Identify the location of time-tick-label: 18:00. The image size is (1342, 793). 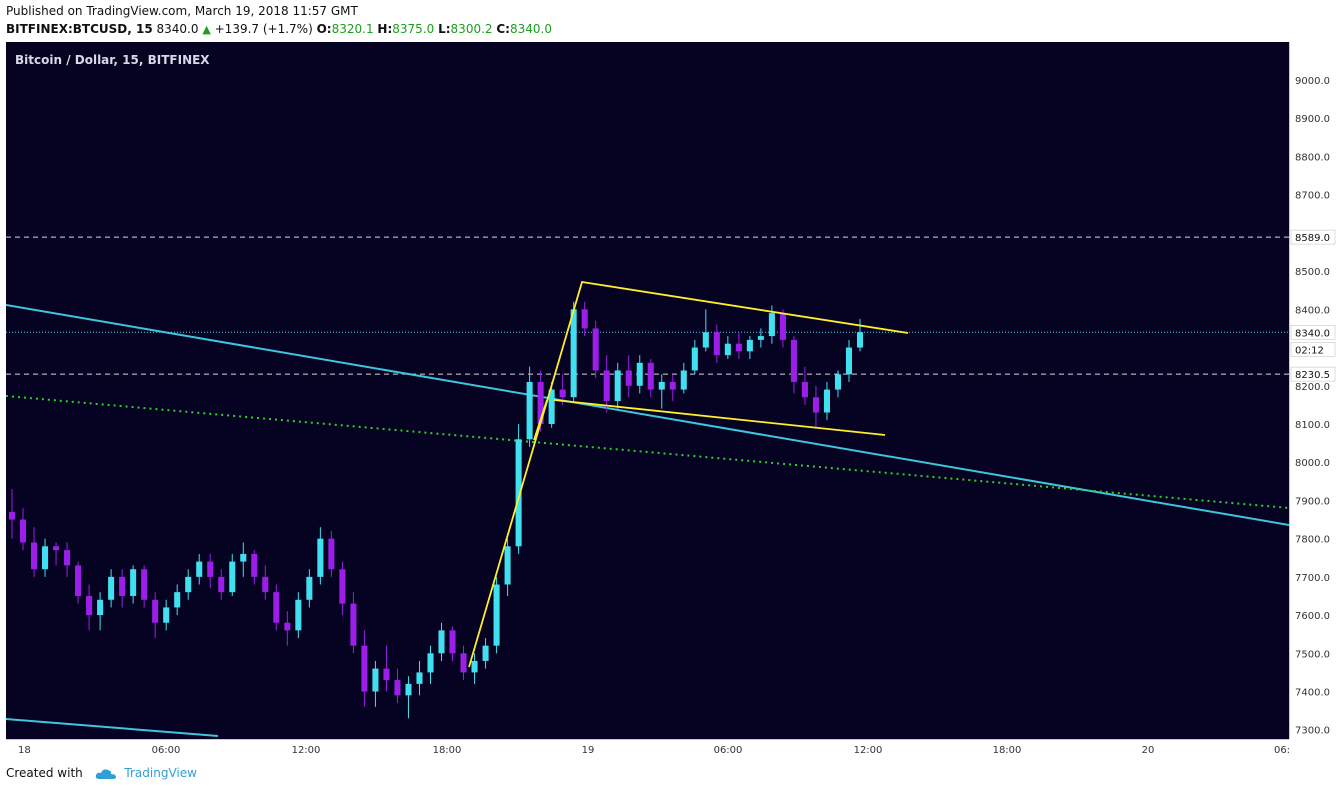
(1007, 750).